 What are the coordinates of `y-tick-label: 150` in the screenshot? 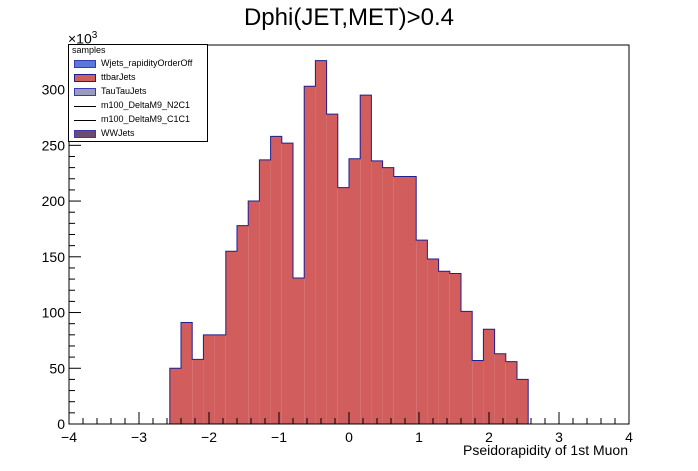 It's located at (54, 257).